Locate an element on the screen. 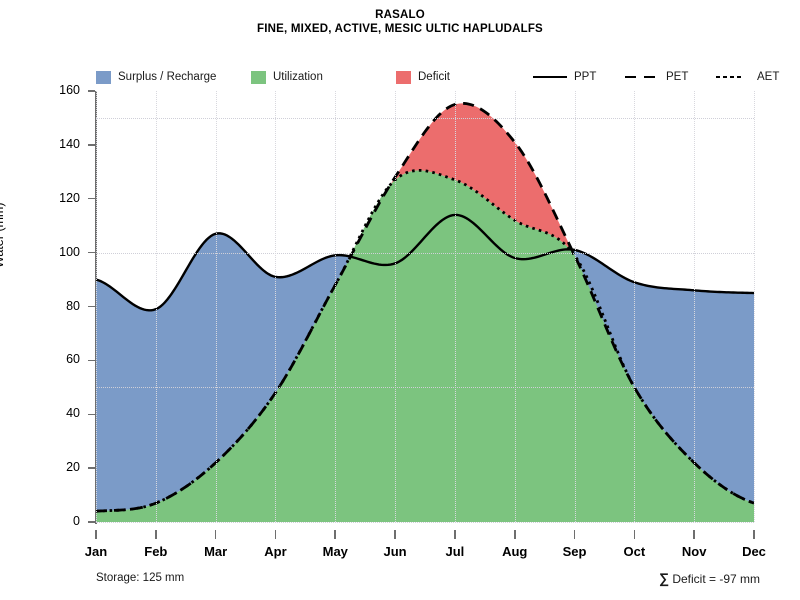 This screenshot has width=800, height=600. solid-line-icon is located at coordinates (550, 77).